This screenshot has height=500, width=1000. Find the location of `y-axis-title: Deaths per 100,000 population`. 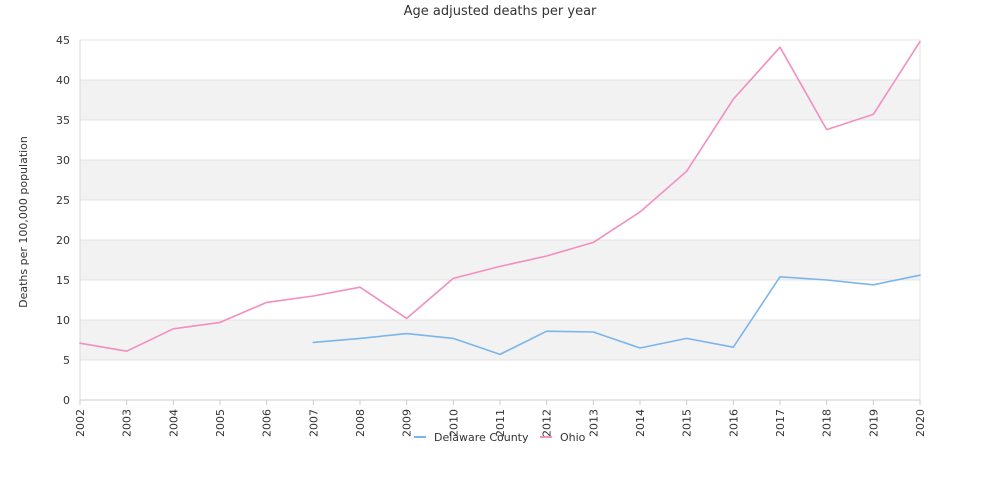

y-axis-title: Deaths per 100,000 population is located at coordinates (23, 222).